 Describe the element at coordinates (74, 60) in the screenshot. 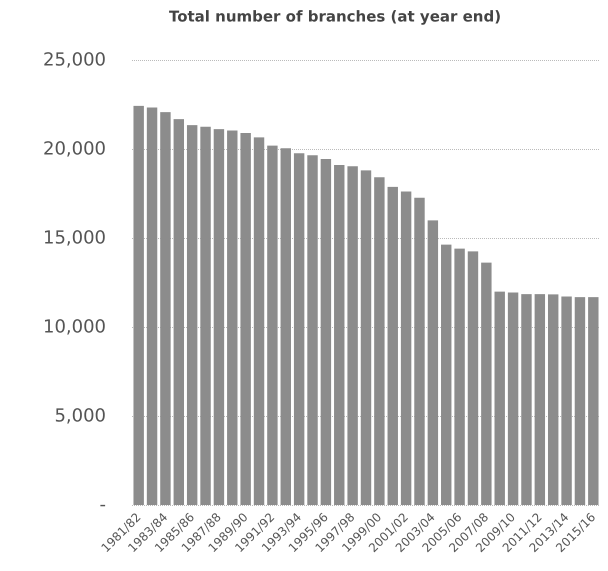

I see `y-tick-label: 25,000` at that location.